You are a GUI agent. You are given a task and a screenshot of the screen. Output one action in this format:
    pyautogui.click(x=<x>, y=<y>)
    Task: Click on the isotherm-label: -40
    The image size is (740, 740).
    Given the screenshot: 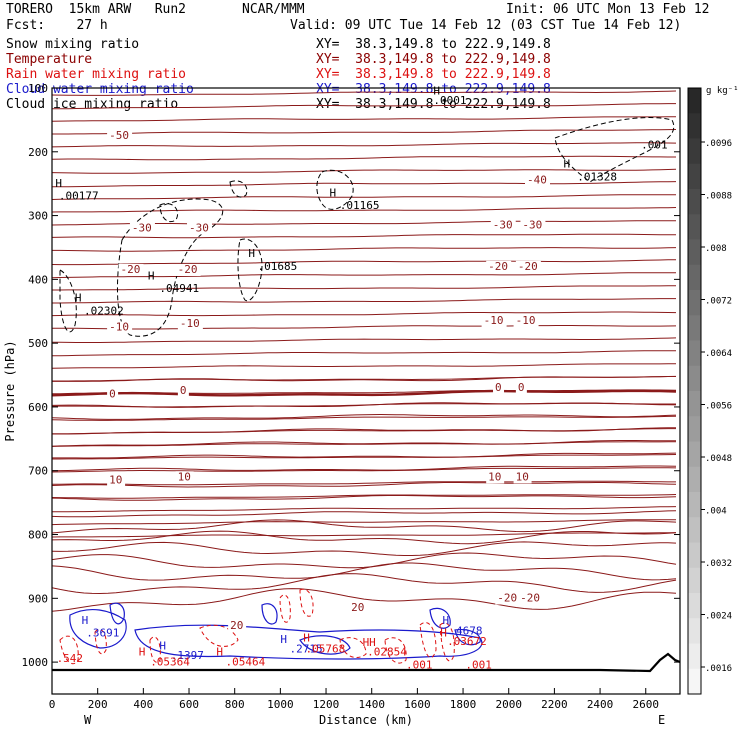 What is the action you would take?
    pyautogui.click(x=537, y=180)
    